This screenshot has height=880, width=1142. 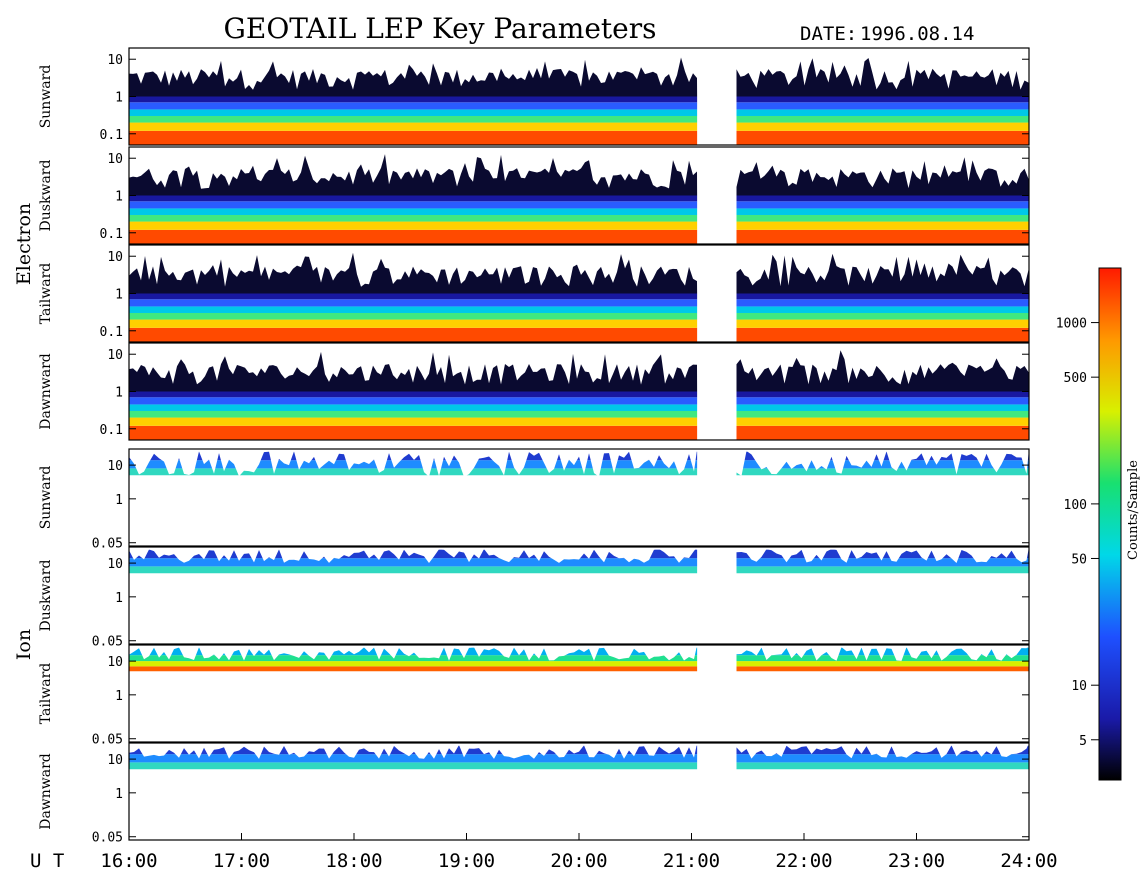 I want to click on x-tick-label: 24:00, so click(x=1028, y=861).